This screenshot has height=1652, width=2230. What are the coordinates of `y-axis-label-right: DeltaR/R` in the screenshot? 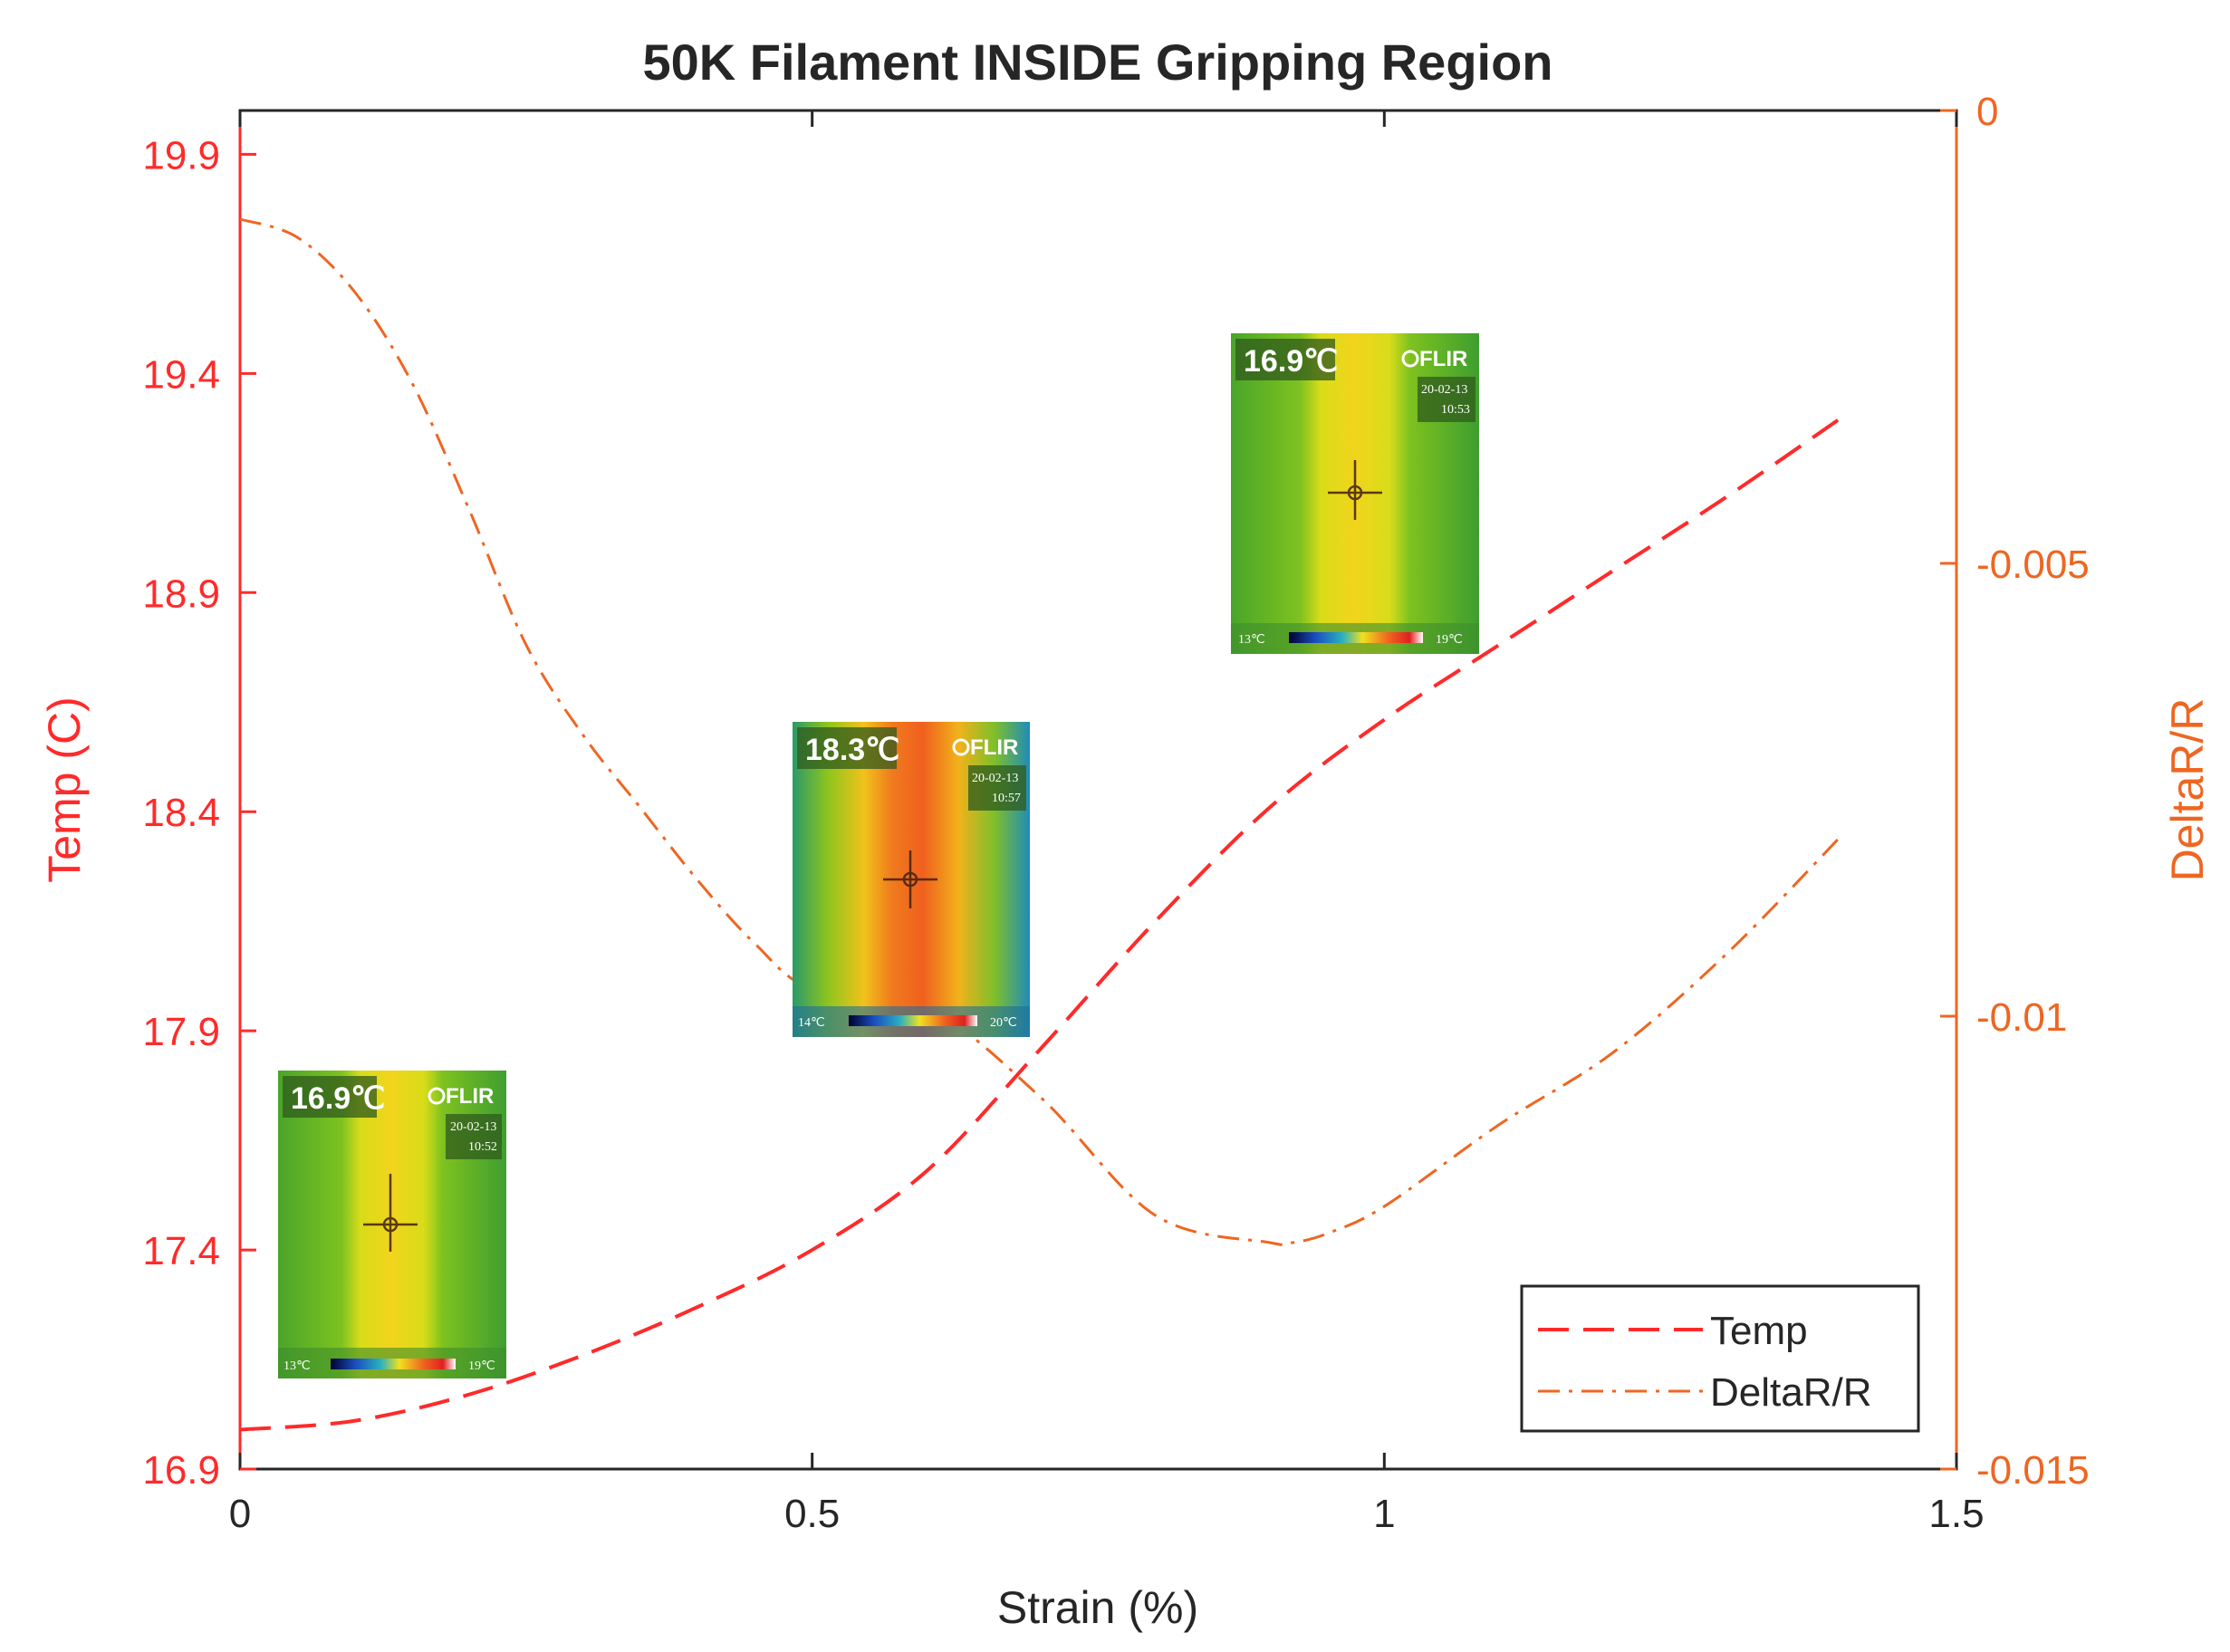 It's located at (2187, 790).